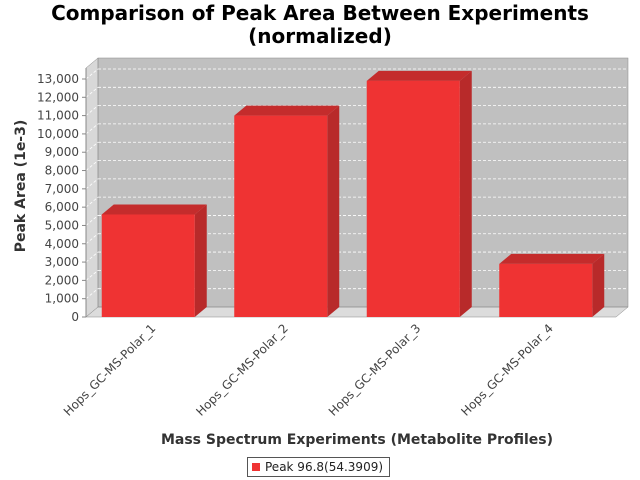 The height and width of the screenshot is (480, 640). I want to click on x-tick-label: Hops_GC-MS-Polar_2, so click(242, 370).